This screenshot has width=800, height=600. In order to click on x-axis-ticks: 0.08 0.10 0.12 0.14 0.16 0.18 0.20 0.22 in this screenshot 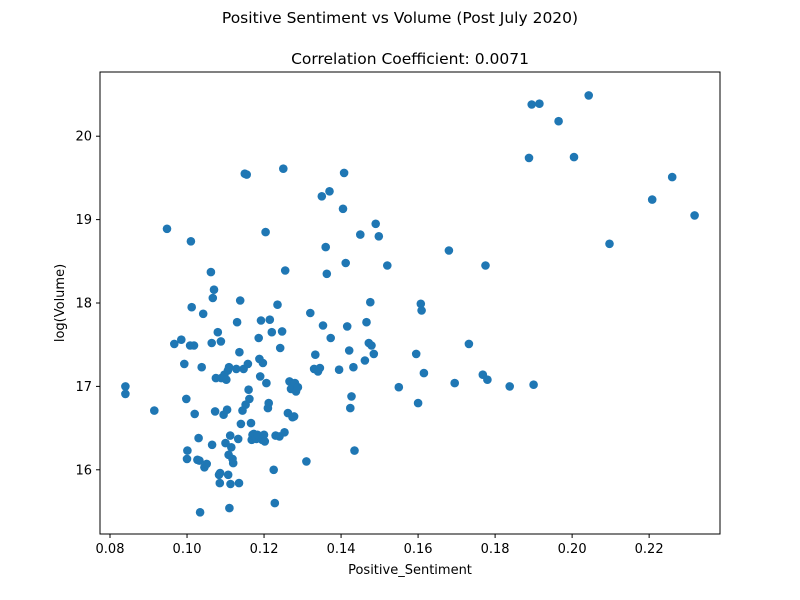, I will do `click(380, 545)`.